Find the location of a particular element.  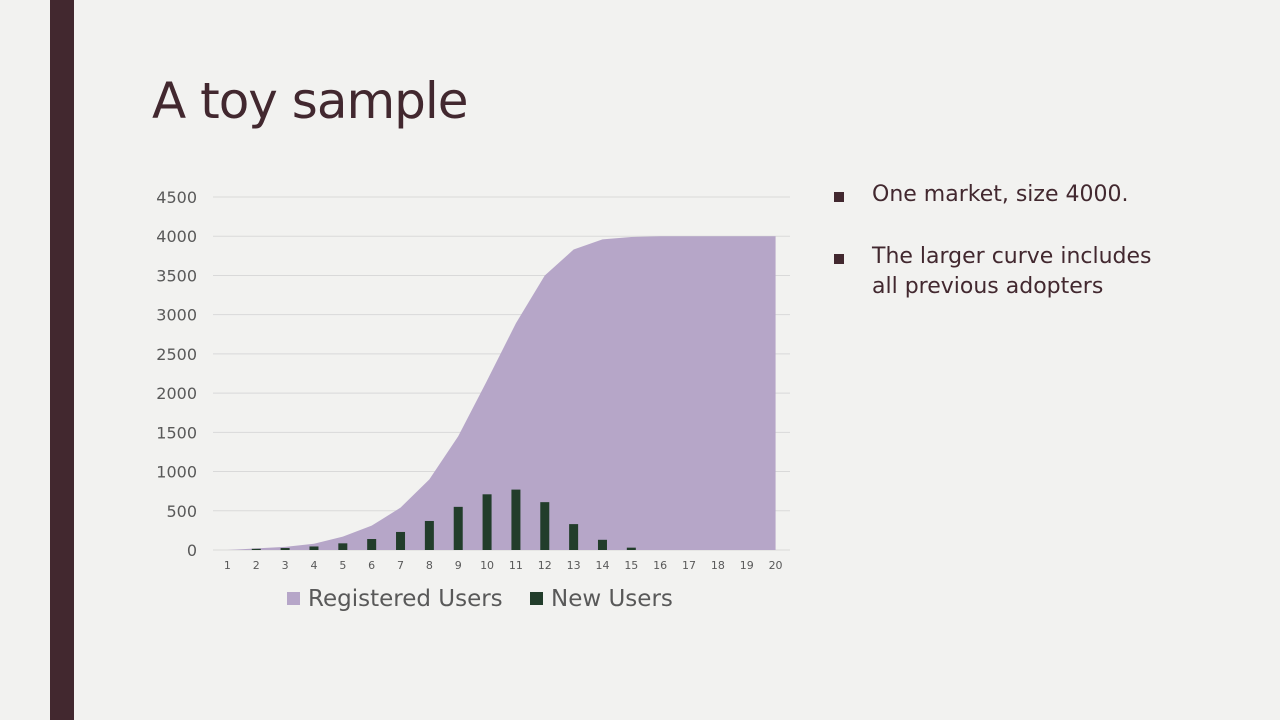

x-tick-label: 5 is located at coordinates (342, 565).